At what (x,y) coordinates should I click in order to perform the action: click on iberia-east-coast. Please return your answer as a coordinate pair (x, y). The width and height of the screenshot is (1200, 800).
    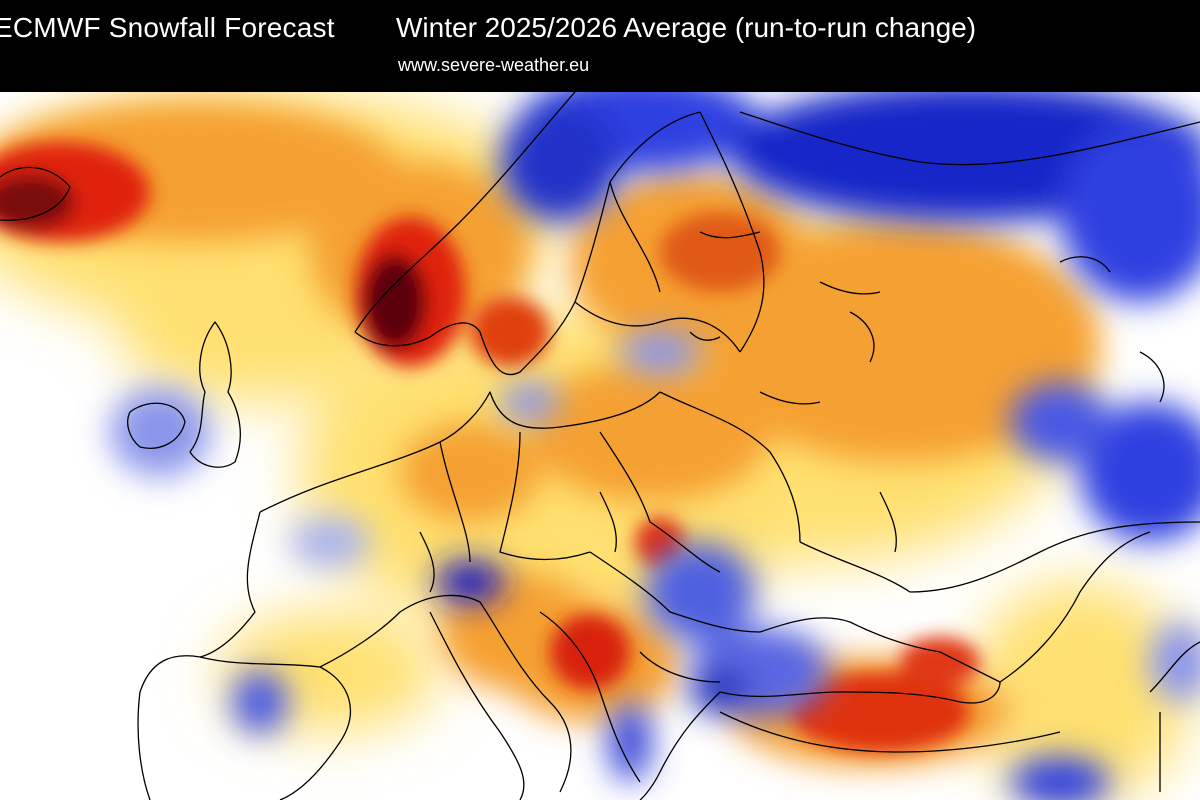
    Looking at the image, I should click on (275, 728).